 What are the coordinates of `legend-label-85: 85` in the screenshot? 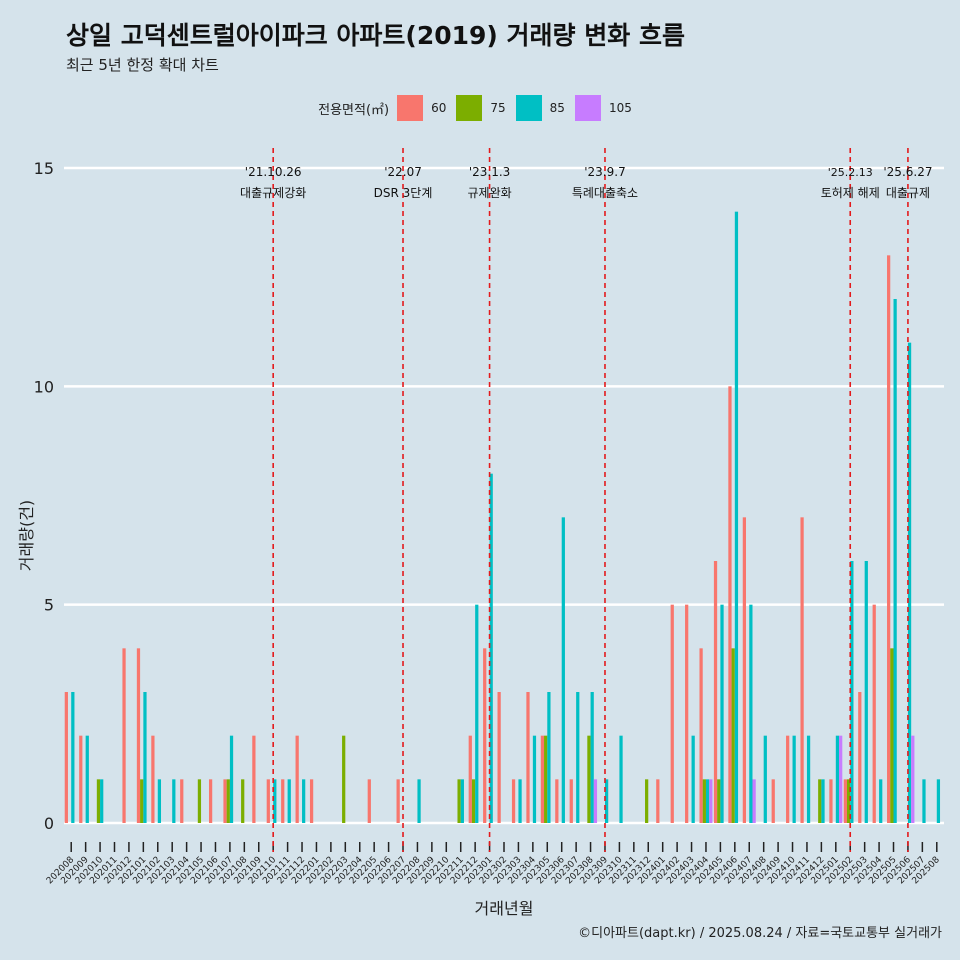 It's located at (557, 108).